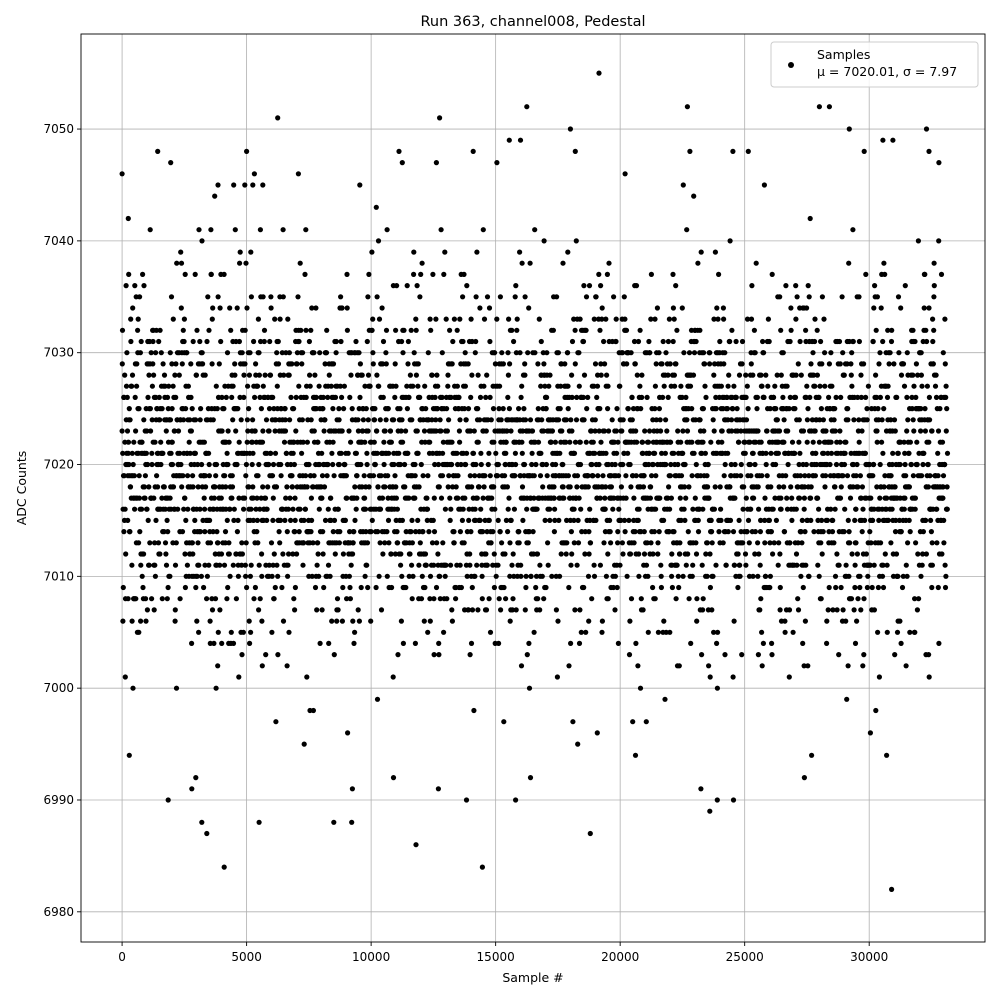  Describe the element at coordinates (58, 465) in the screenshot. I see `y-tick-label: 7020` at that location.